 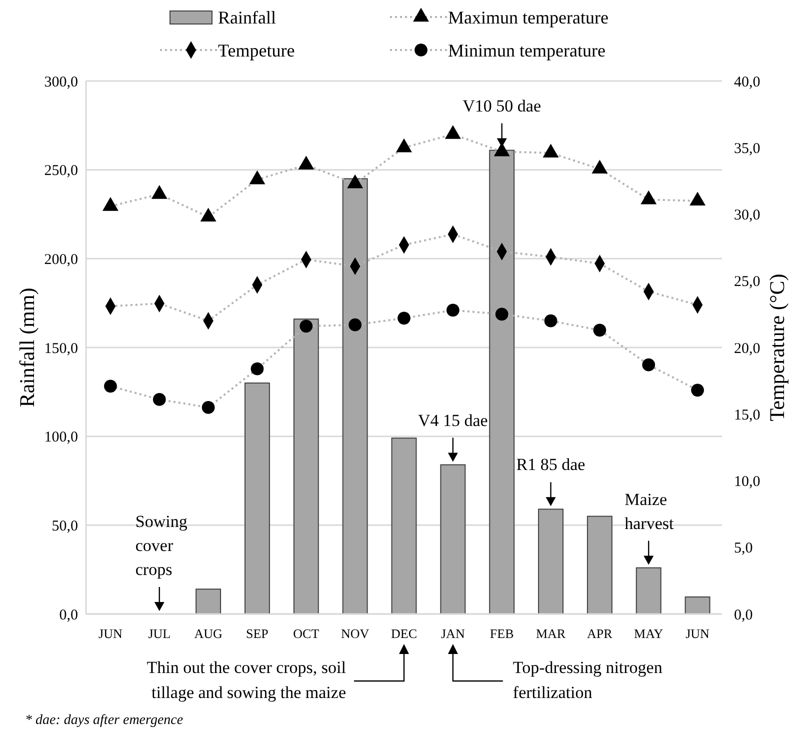 I want to click on y-tick-label: 250,0, so click(x=61, y=171).